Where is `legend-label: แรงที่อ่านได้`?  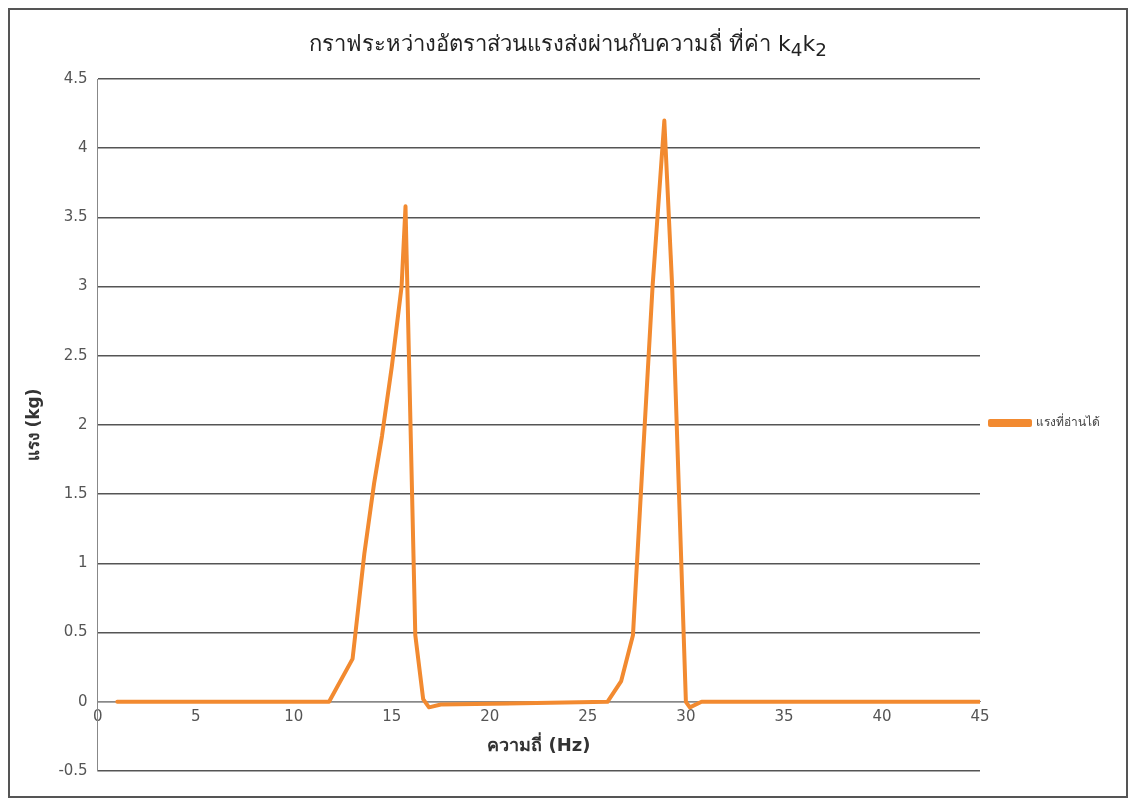
legend-label: แรงที่อ่านได้ is located at coordinates (1068, 421).